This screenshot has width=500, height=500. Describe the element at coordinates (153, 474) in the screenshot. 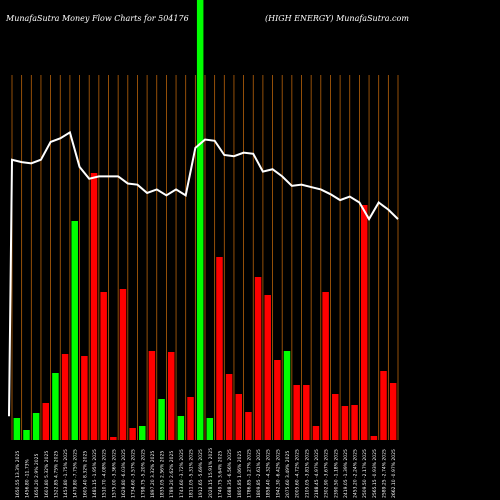

I see `x-tick-label: 1897.20 3.32% 2025` at that location.